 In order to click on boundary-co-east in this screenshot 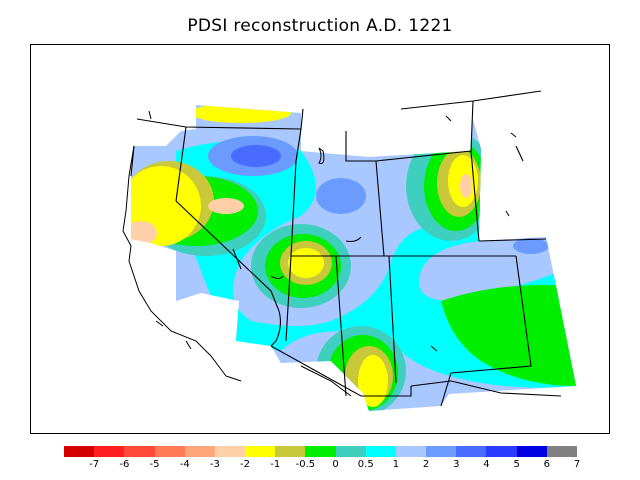, I will do `click(475, 196)`.